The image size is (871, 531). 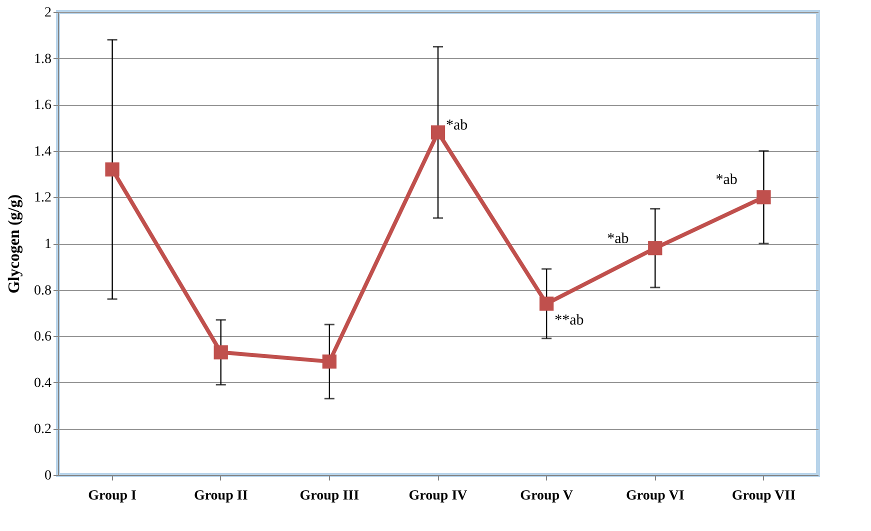 What do you see at coordinates (14, 244) in the screenshot?
I see `y-axis-title: Glycogen (g/g)` at bounding box center [14, 244].